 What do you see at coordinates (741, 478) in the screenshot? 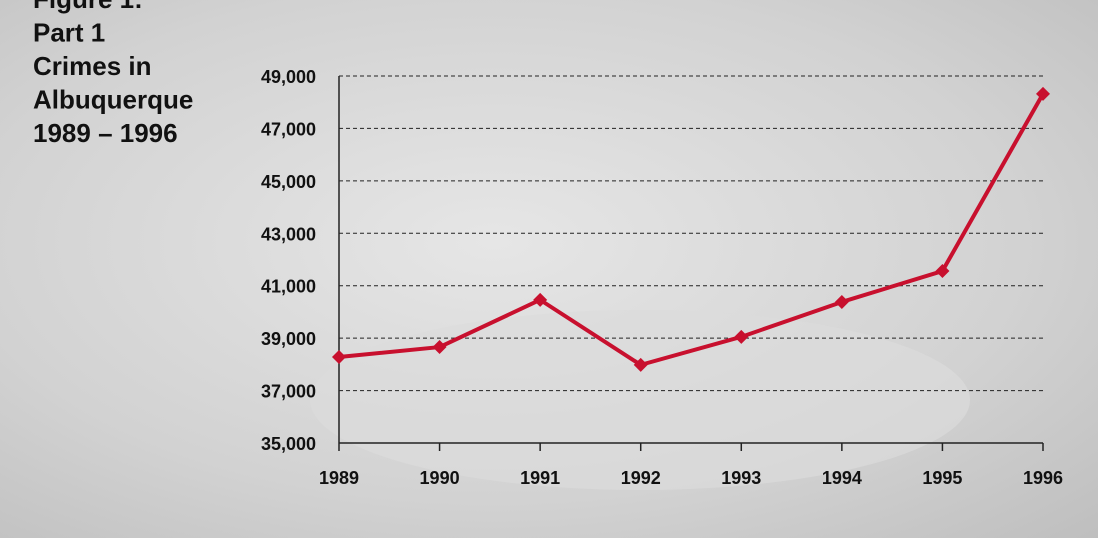
I see `x-tick-label: 1993` at bounding box center [741, 478].